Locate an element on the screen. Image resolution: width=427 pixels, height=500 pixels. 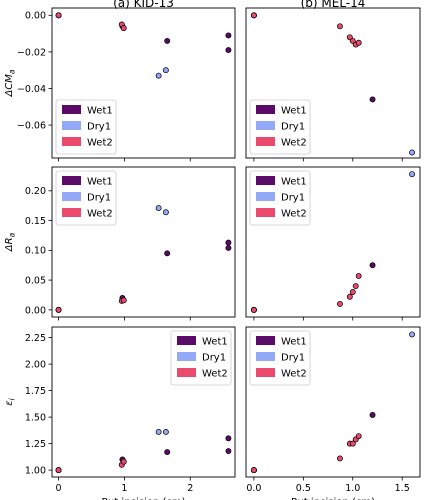
y-tick-label: −0.02 is located at coordinates (31, 52).